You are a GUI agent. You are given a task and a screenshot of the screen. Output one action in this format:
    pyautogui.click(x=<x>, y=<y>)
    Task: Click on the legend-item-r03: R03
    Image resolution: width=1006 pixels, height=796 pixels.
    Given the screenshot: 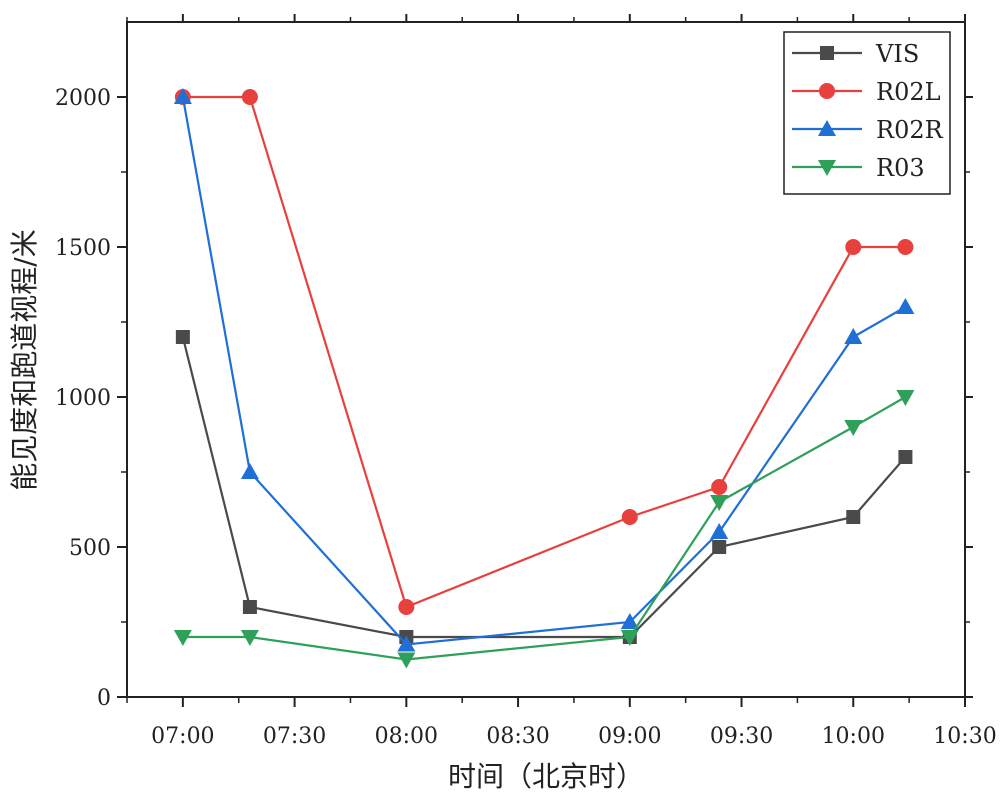 What is the action you would take?
    pyautogui.click(x=858, y=168)
    